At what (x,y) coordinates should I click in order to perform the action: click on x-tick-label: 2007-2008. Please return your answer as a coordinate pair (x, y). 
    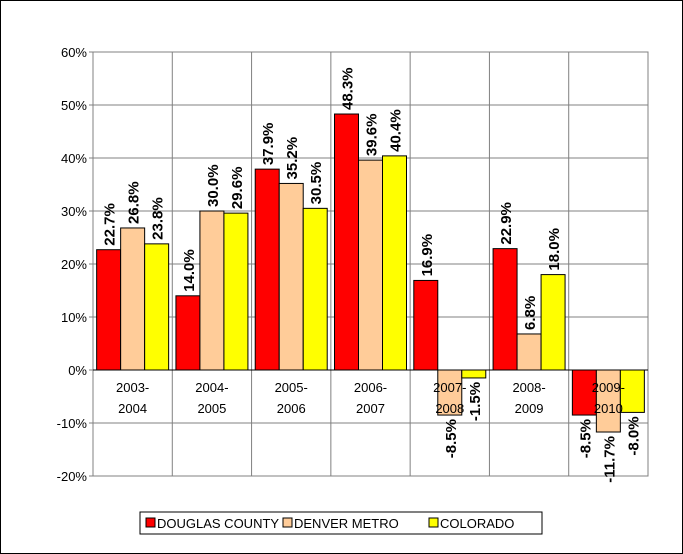
    Looking at the image, I should click on (449, 398).